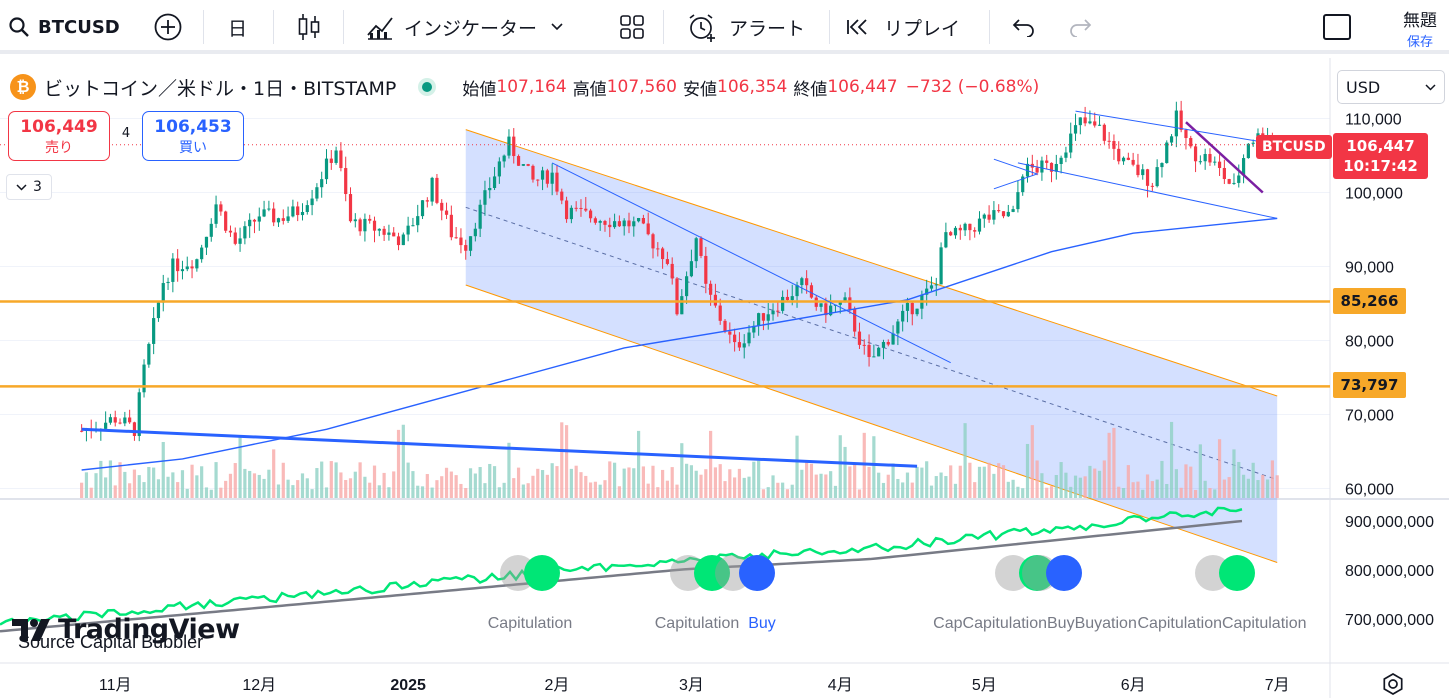 This screenshot has width=1449, height=698. What do you see at coordinates (79, 27) in the screenshot?
I see `symbol-name: BTCUSD` at bounding box center [79, 27].